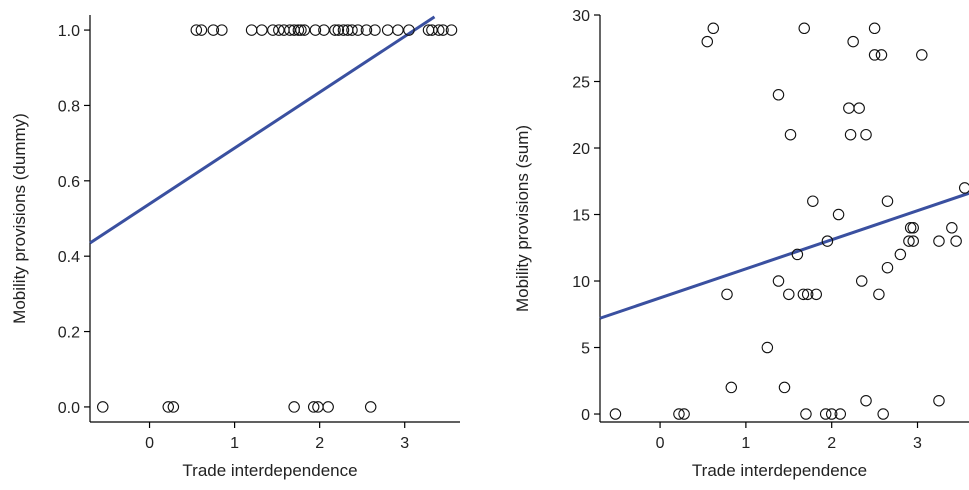 The width and height of the screenshot is (969, 490). What do you see at coordinates (522, 218) in the screenshot?
I see `right-y-axis-label: Mobility provisions (sum)` at bounding box center [522, 218].